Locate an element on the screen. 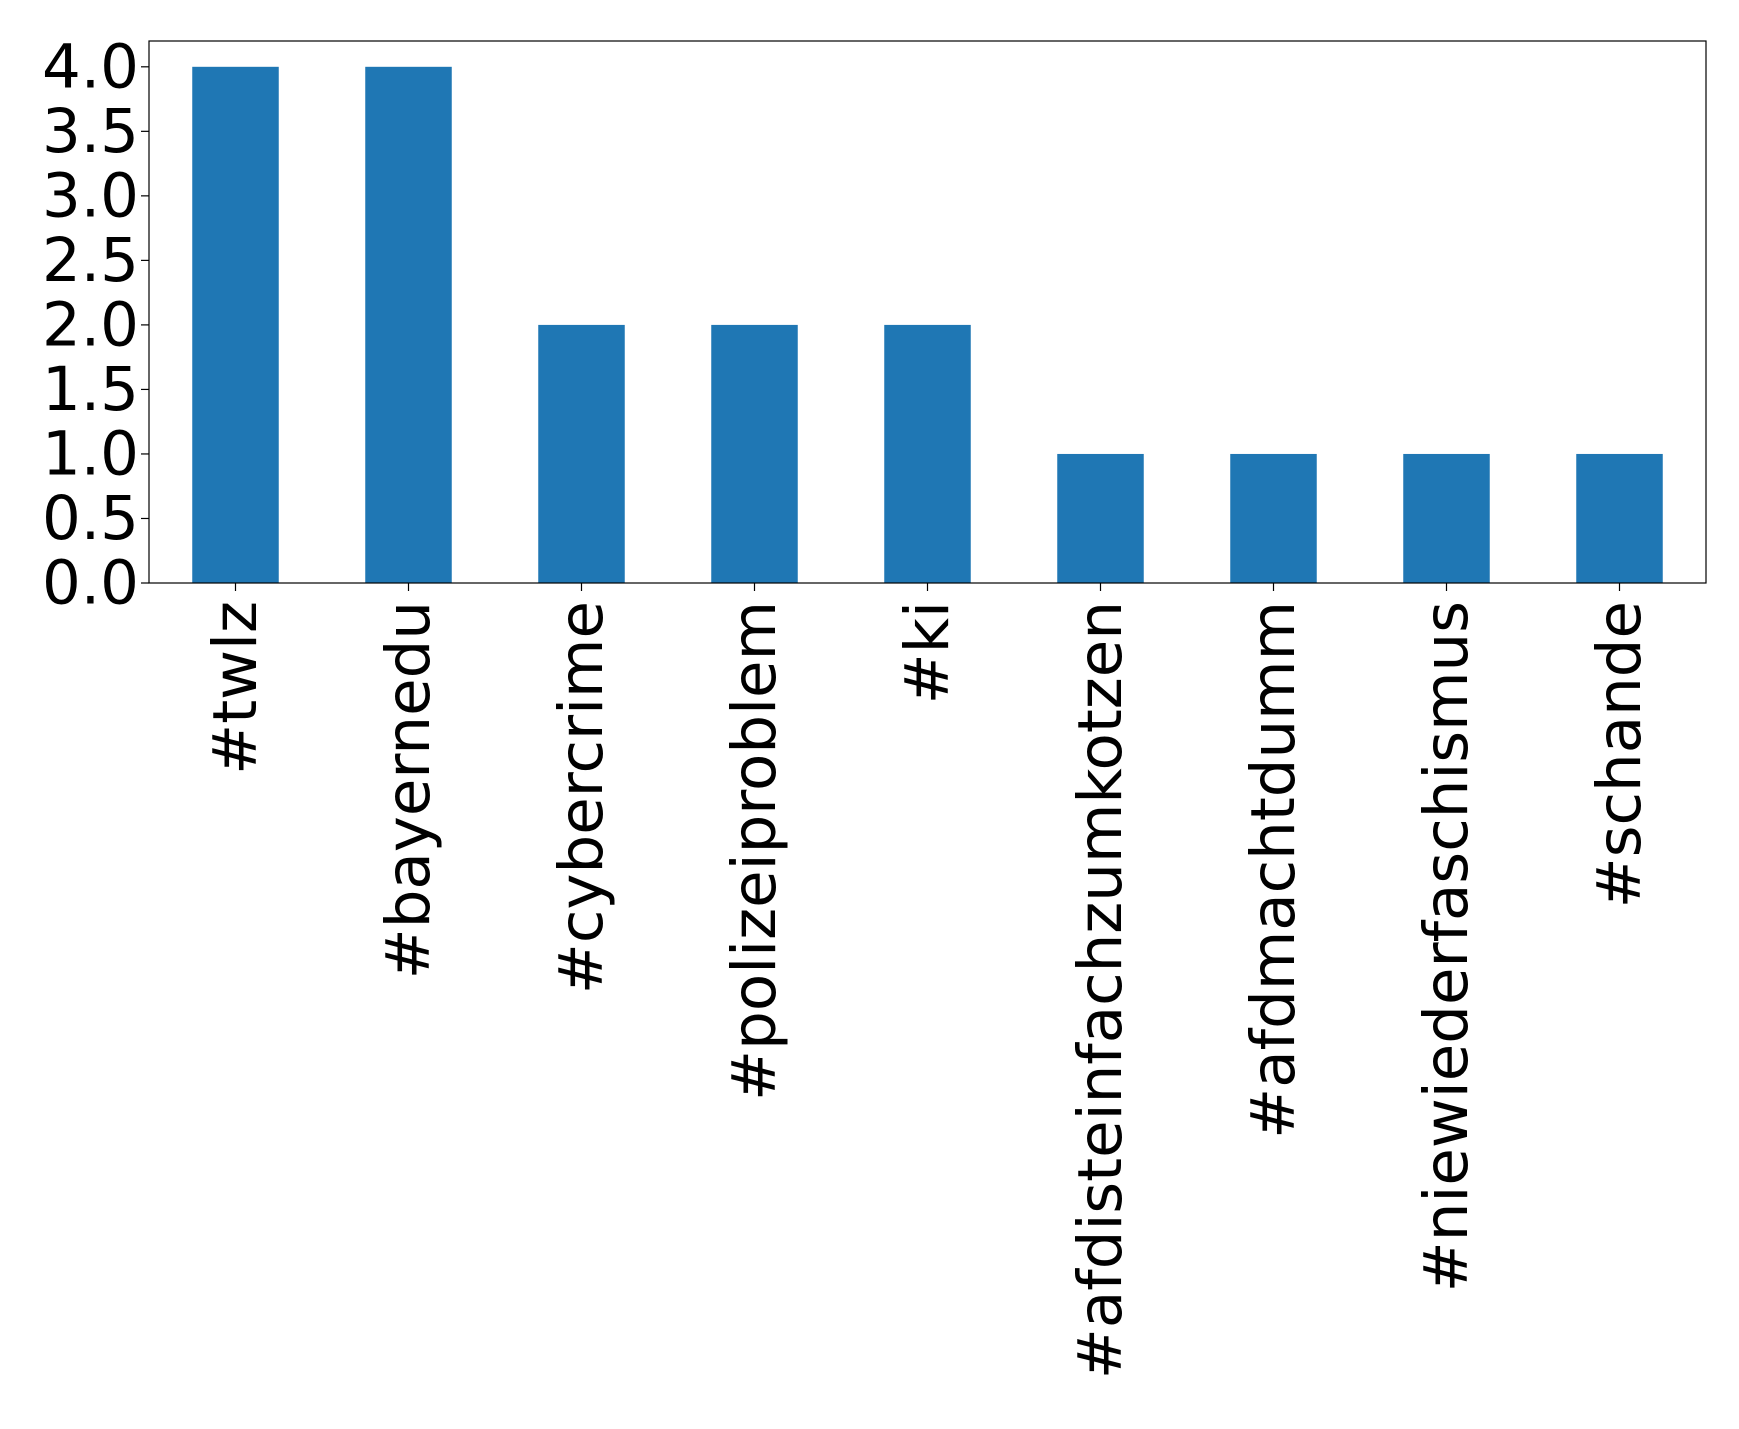 This screenshot has width=1739, height=1429. y-tick-label: 1.0 is located at coordinates (90, 453).